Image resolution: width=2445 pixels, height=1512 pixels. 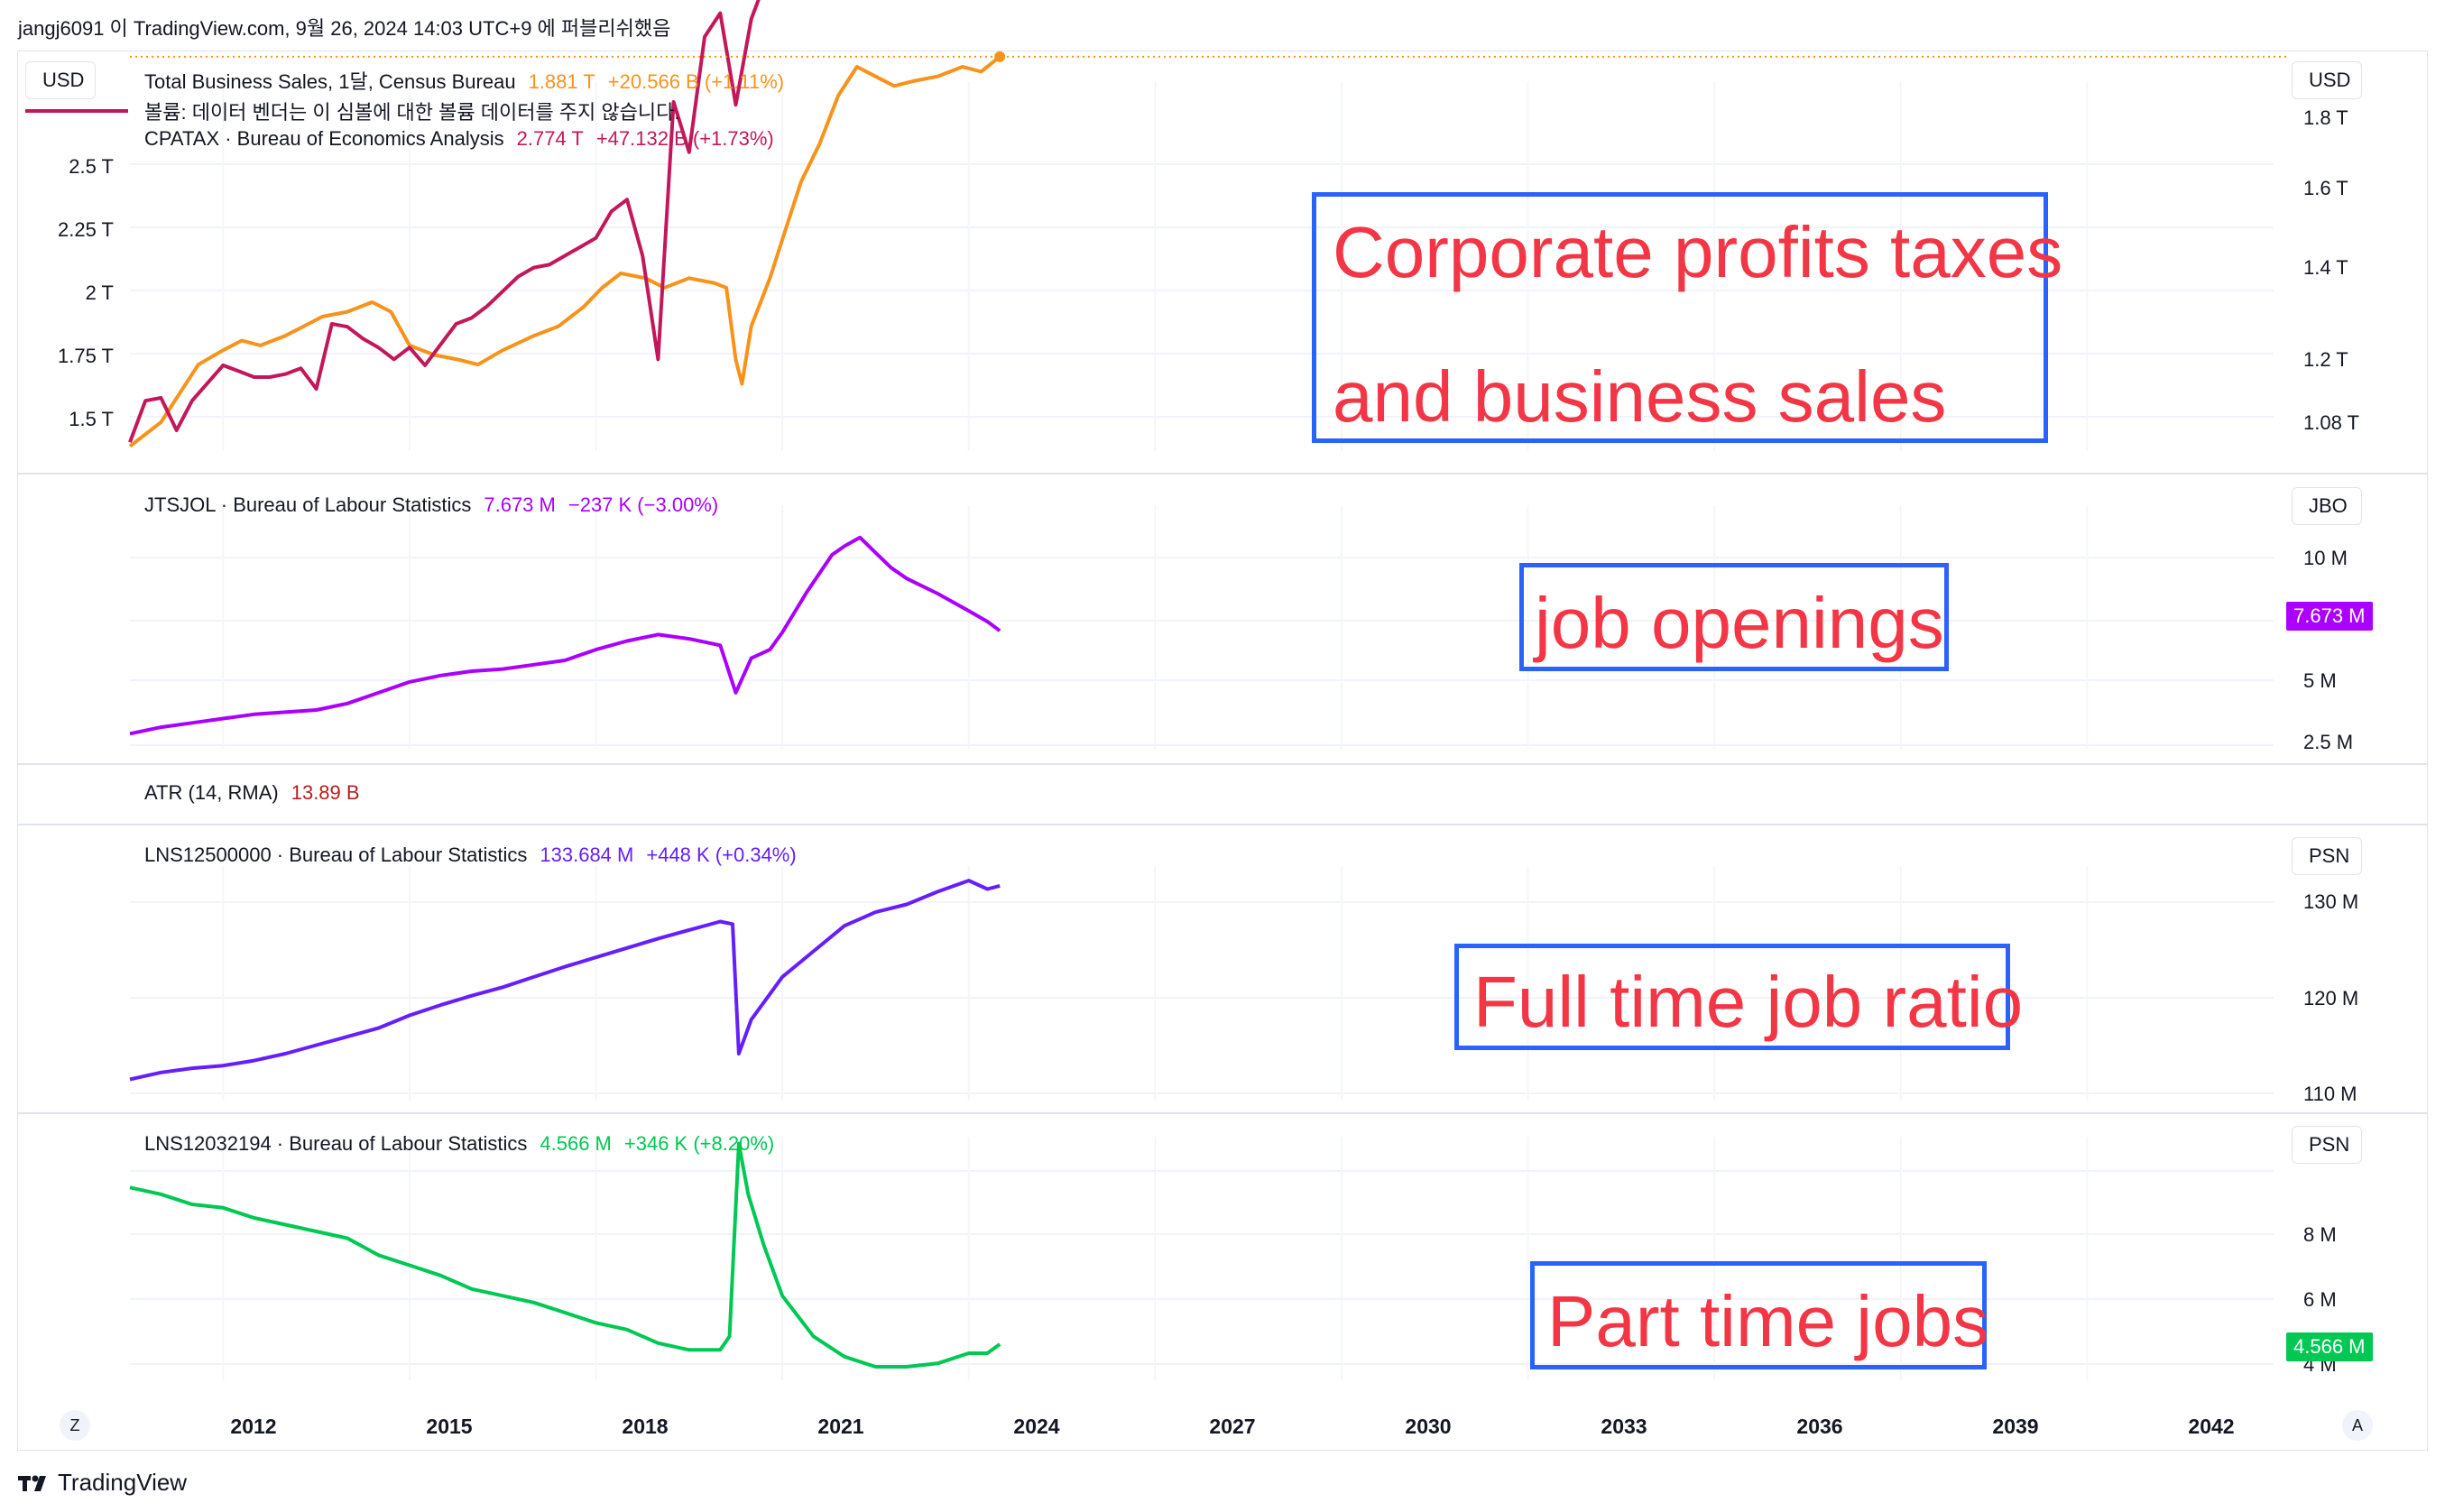 I want to click on left-scale-unit-button: USD, so click(x=60, y=80).